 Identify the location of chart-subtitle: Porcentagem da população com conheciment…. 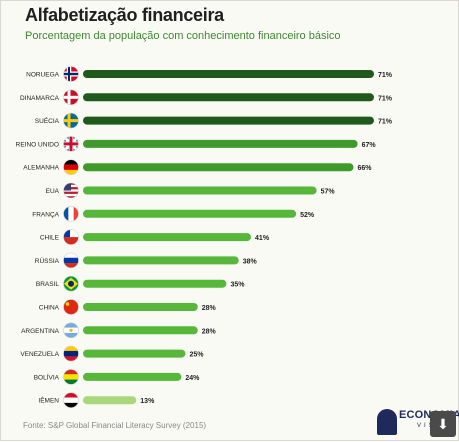
(183, 36).